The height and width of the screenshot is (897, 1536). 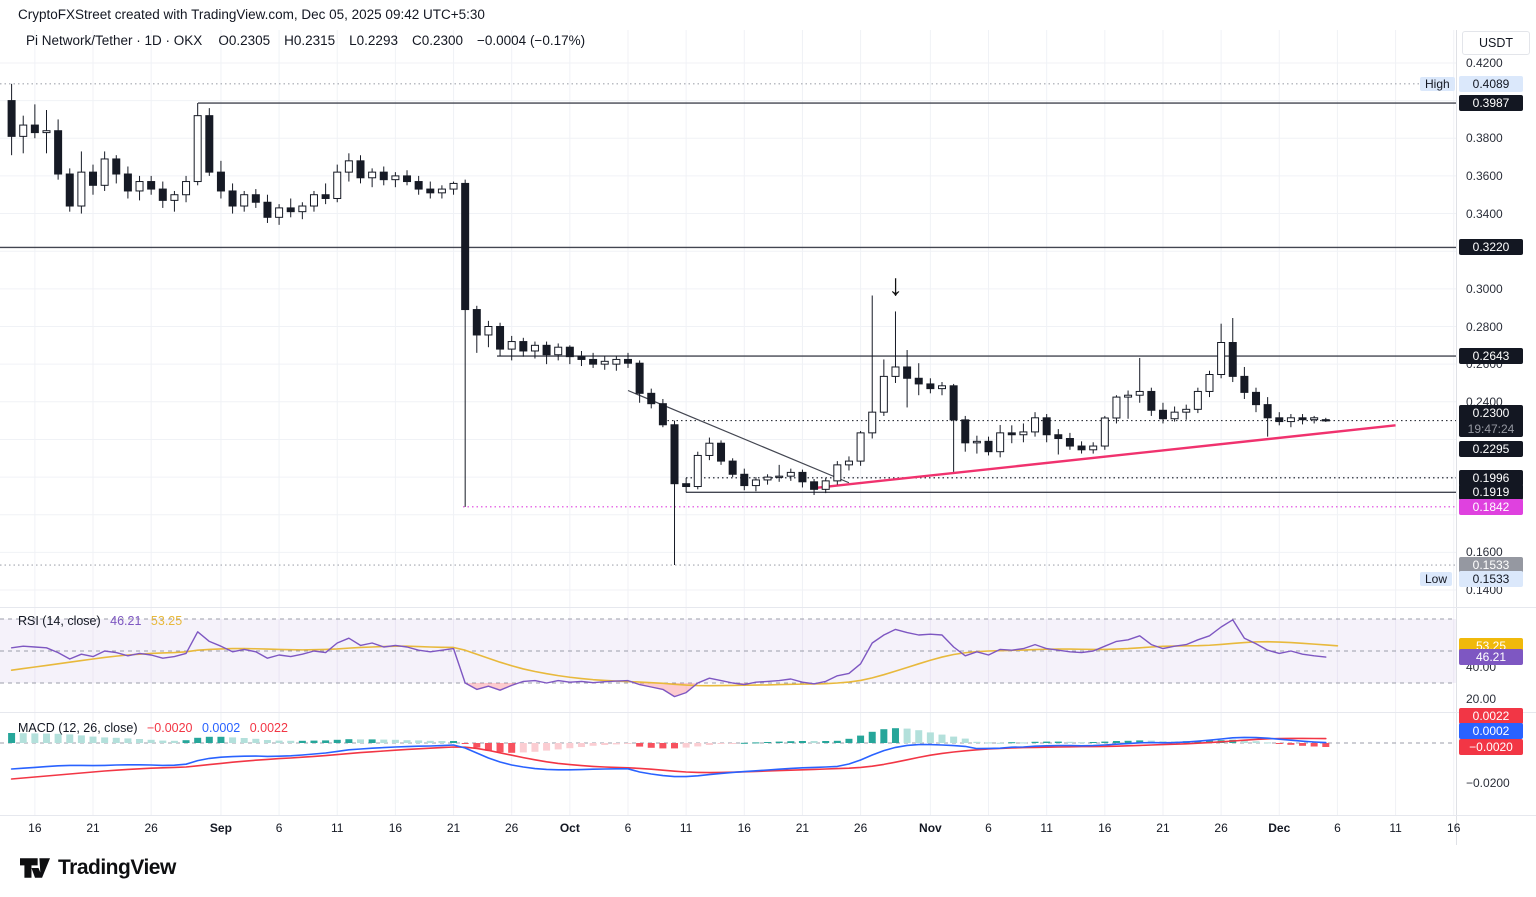 What do you see at coordinates (437, 40) in the screenshot?
I see `ohlc-close: C0.2300` at bounding box center [437, 40].